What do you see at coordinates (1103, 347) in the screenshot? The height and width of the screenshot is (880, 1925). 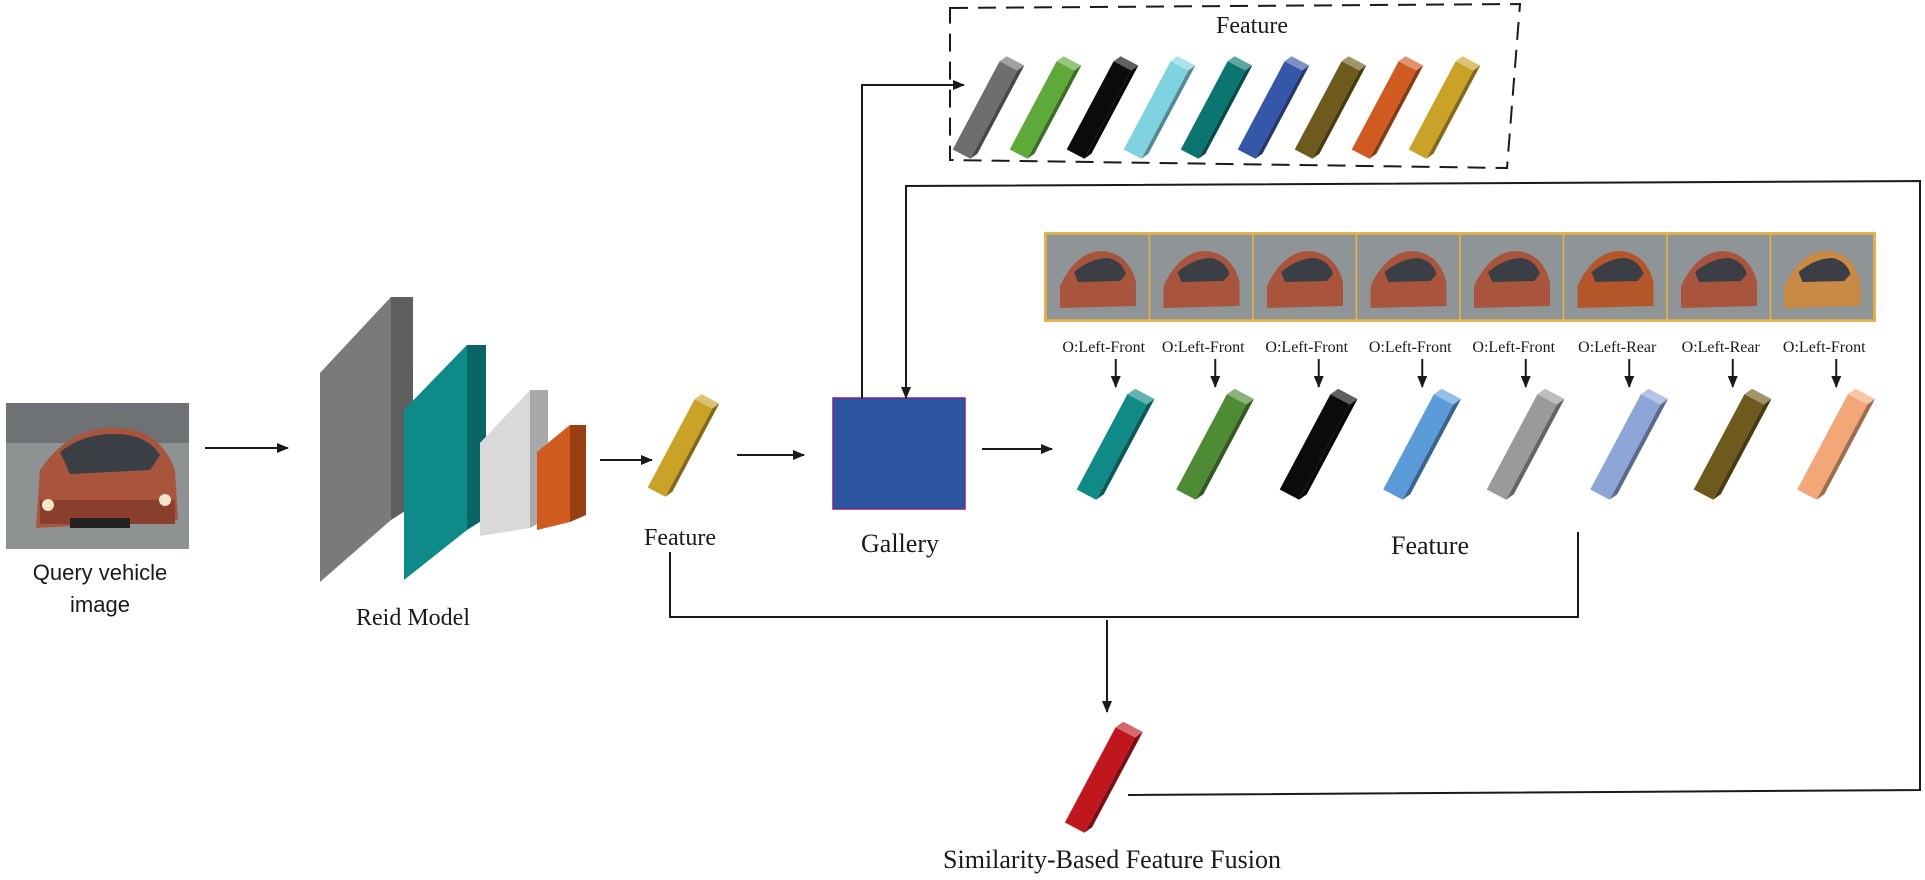 I see `orientation-label-1: O:Left-Front` at bounding box center [1103, 347].